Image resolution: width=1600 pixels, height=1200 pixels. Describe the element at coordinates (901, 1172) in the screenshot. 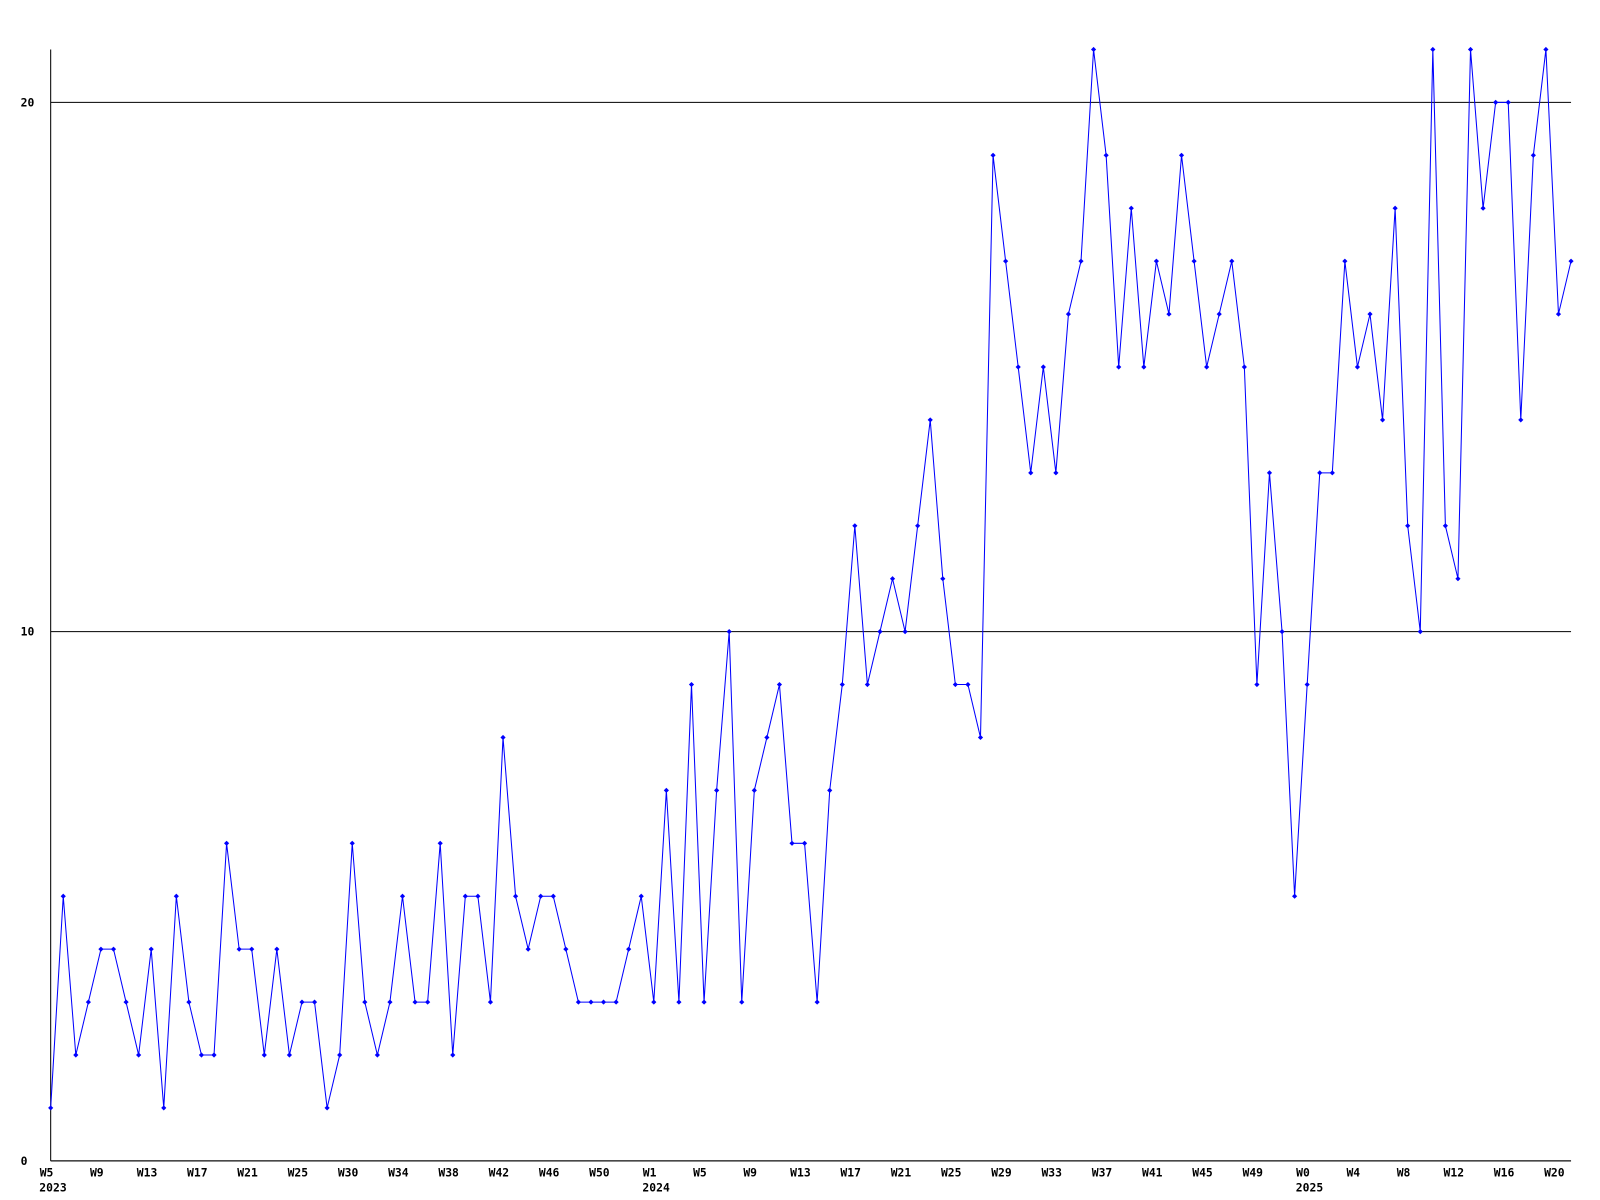

I see `x-tick-label: W21` at that location.